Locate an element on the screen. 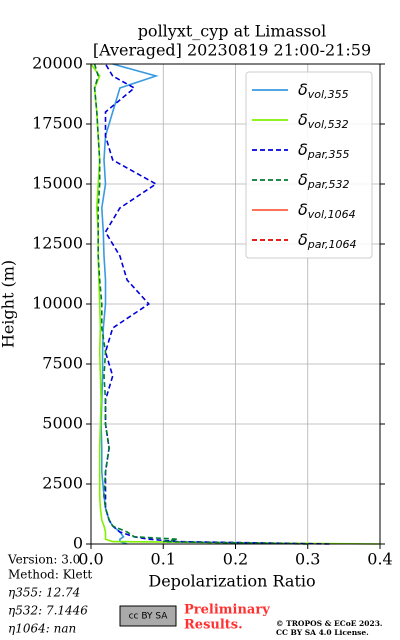 This screenshot has height=640, width=400. chart-subtitle: [Averaged] 20230819 21:00-21:59 is located at coordinates (232, 50).